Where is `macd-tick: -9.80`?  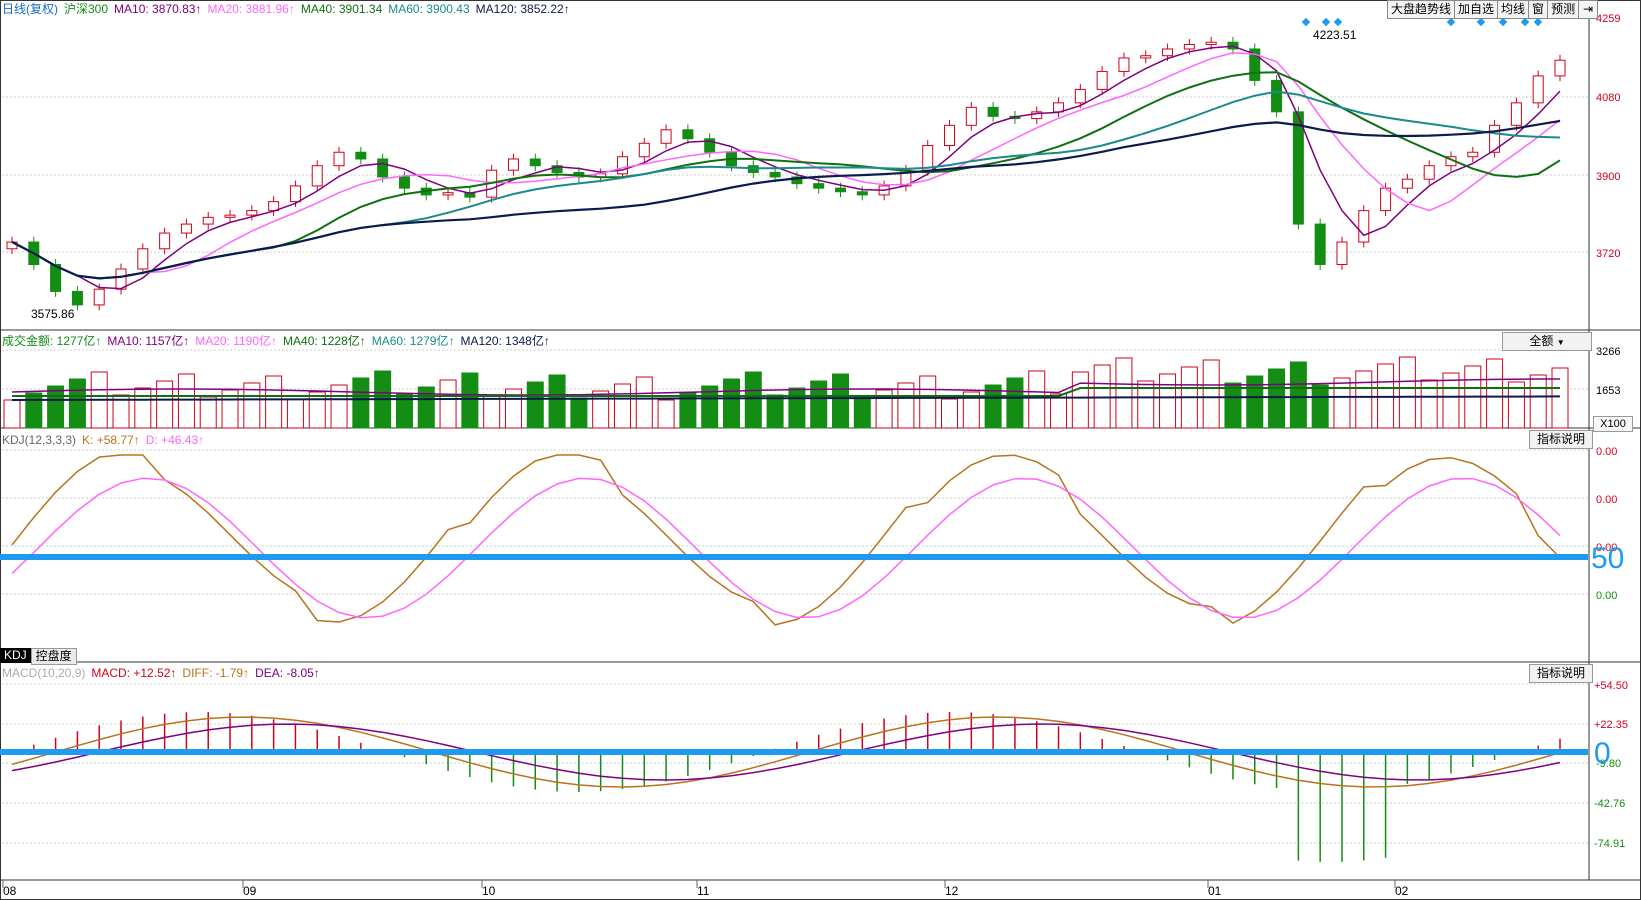 macd-tick: -9.80 is located at coordinates (1608, 764).